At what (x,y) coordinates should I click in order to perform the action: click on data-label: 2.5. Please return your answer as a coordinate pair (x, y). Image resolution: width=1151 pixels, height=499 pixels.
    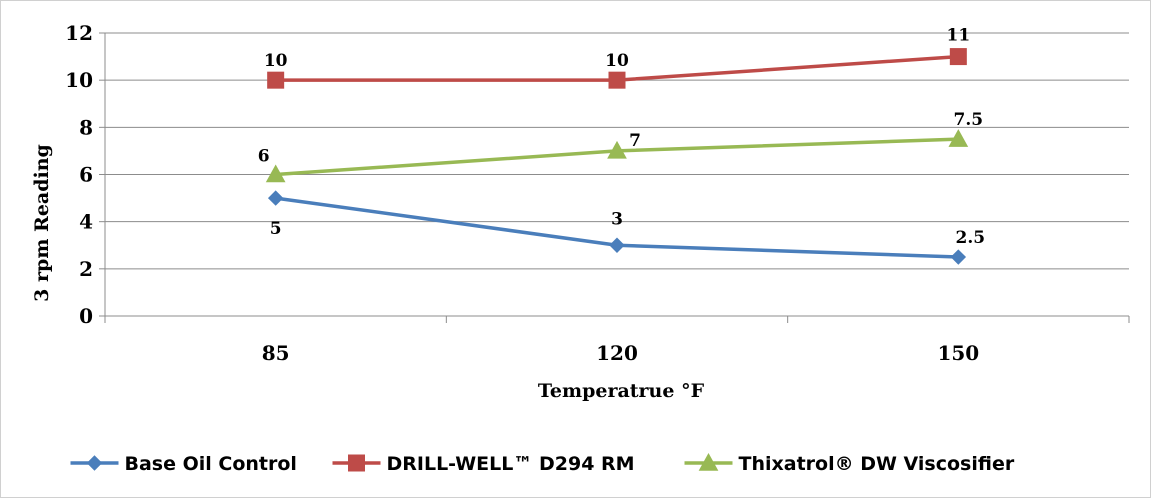
    Looking at the image, I should click on (971, 238).